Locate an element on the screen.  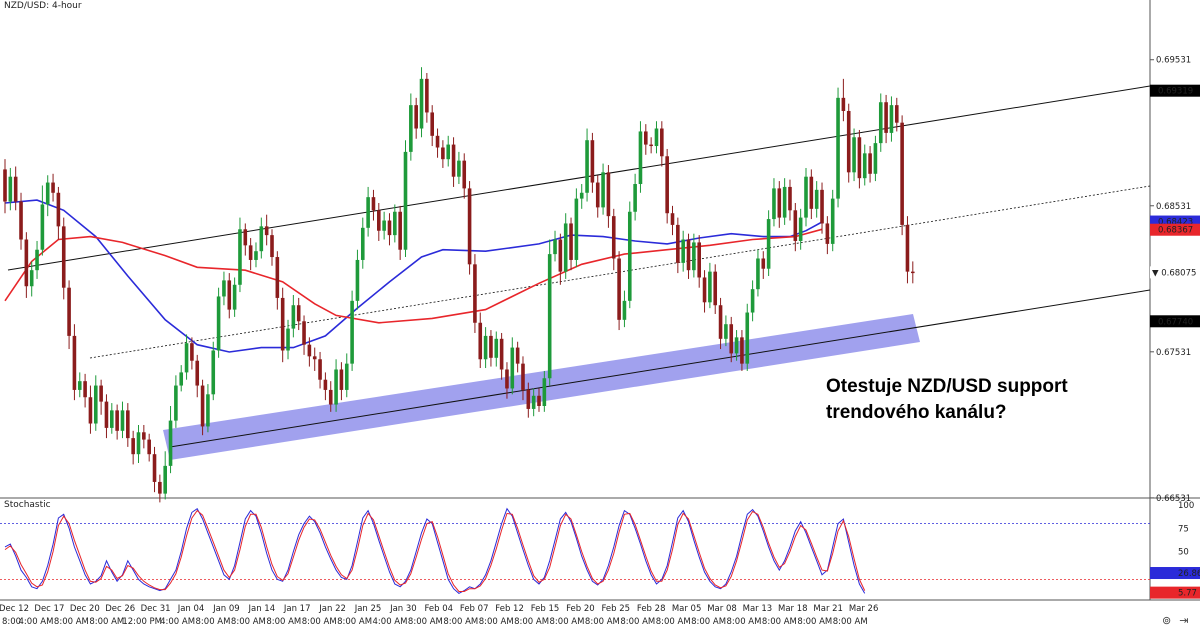
date-tick-label: Mar 13 is located at coordinates (758, 609).